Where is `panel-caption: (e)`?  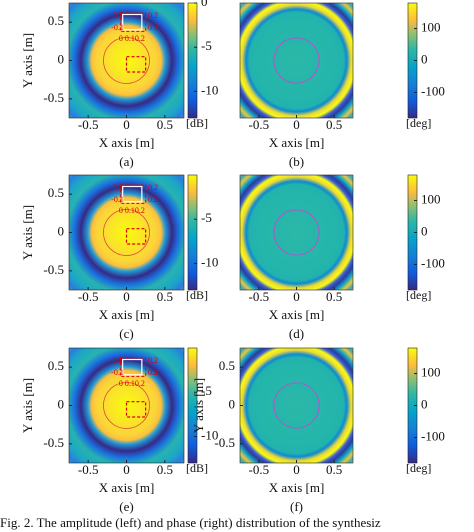
panel-caption: (e) is located at coordinates (126, 506).